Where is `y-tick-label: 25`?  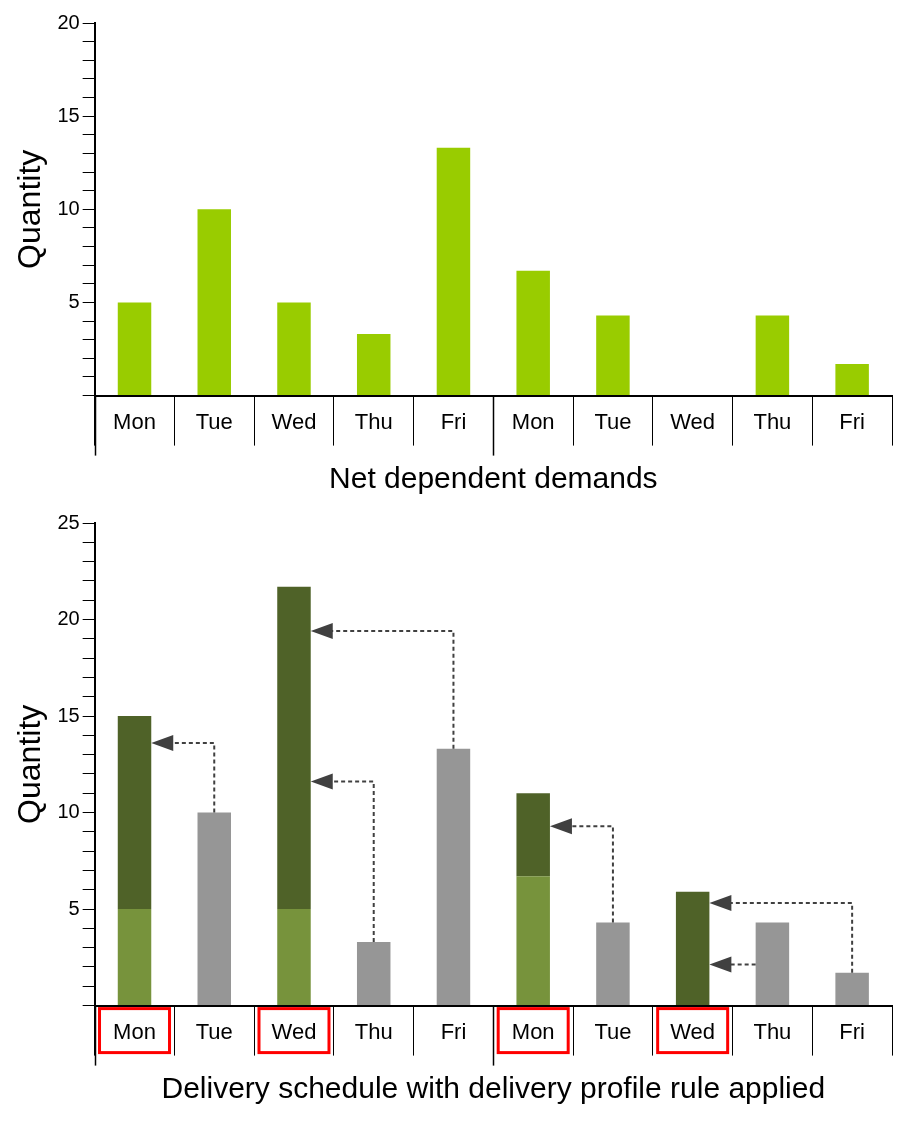
y-tick-label: 25 is located at coordinates (68, 521).